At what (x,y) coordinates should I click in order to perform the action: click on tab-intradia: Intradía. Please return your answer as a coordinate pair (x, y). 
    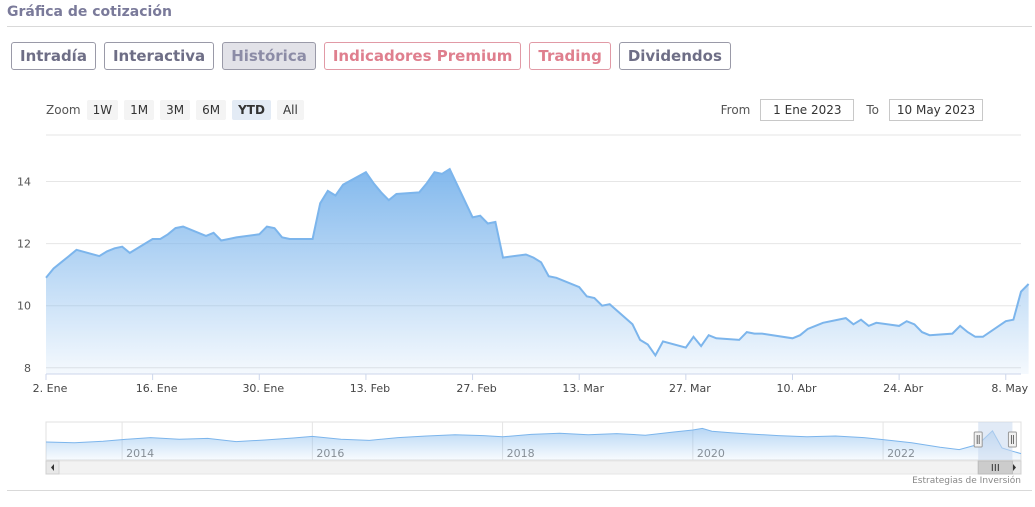
    Looking at the image, I should click on (53, 56).